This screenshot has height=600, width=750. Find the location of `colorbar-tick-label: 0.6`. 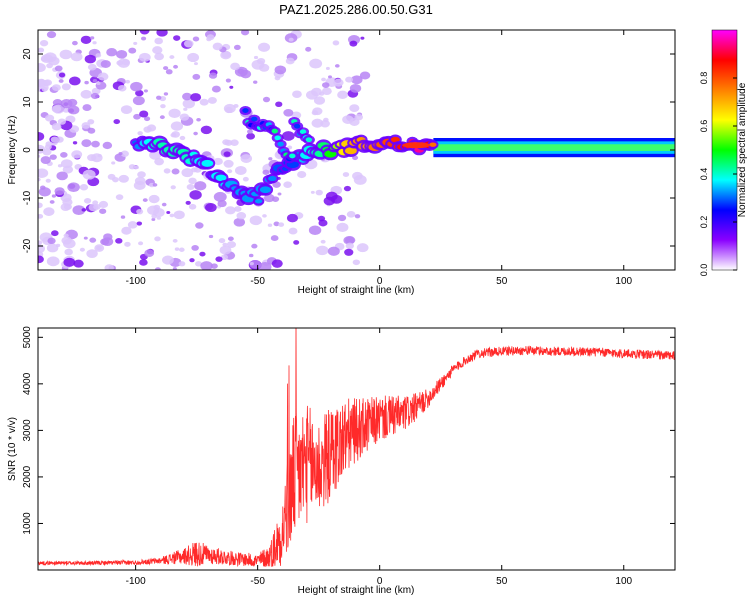

colorbar-tick-label: 0.6 is located at coordinates (704, 126).